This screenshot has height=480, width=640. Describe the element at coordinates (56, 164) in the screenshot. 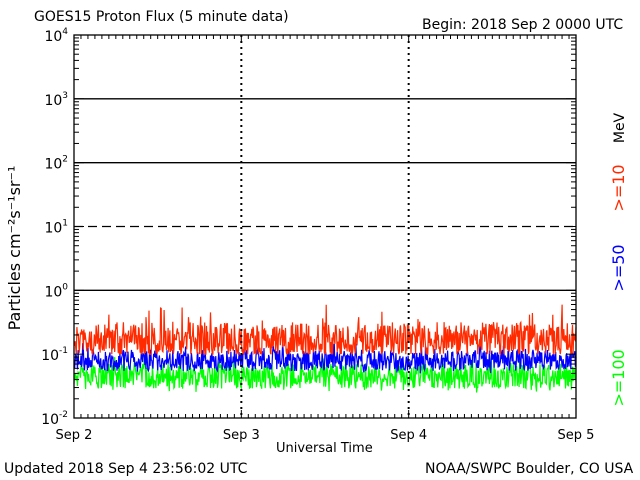

I see `y-tick-label: 10²` at that location.